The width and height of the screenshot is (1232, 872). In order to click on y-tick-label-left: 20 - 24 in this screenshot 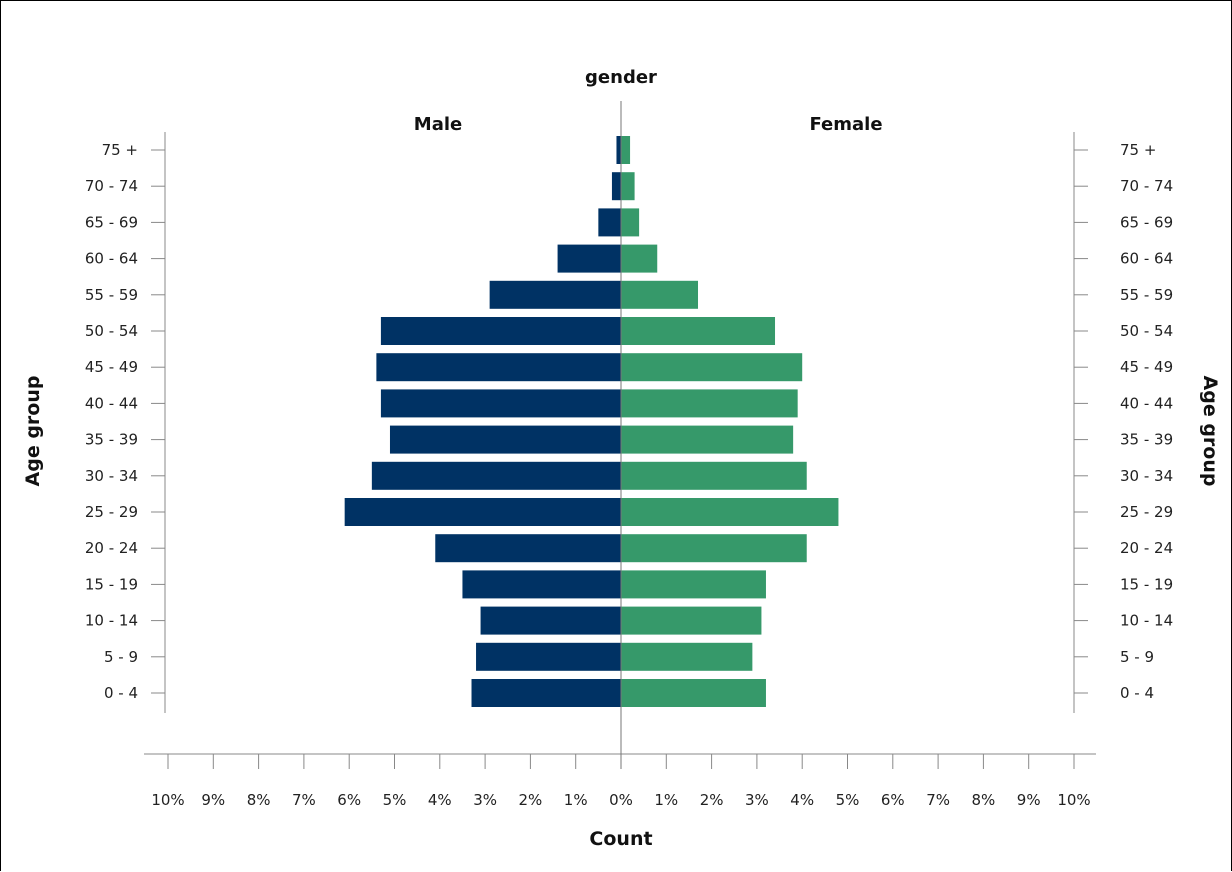, I will do `click(111, 548)`.